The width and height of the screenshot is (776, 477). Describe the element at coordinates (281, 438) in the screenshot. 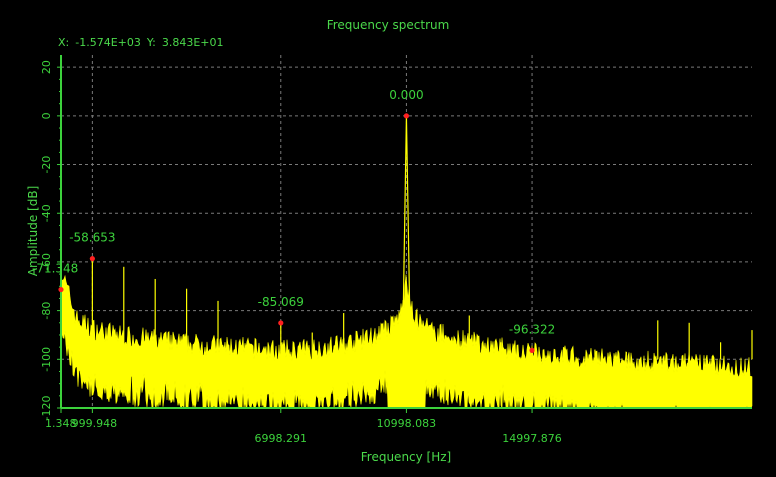

I see `x-tick-label: 6998.291` at that location.